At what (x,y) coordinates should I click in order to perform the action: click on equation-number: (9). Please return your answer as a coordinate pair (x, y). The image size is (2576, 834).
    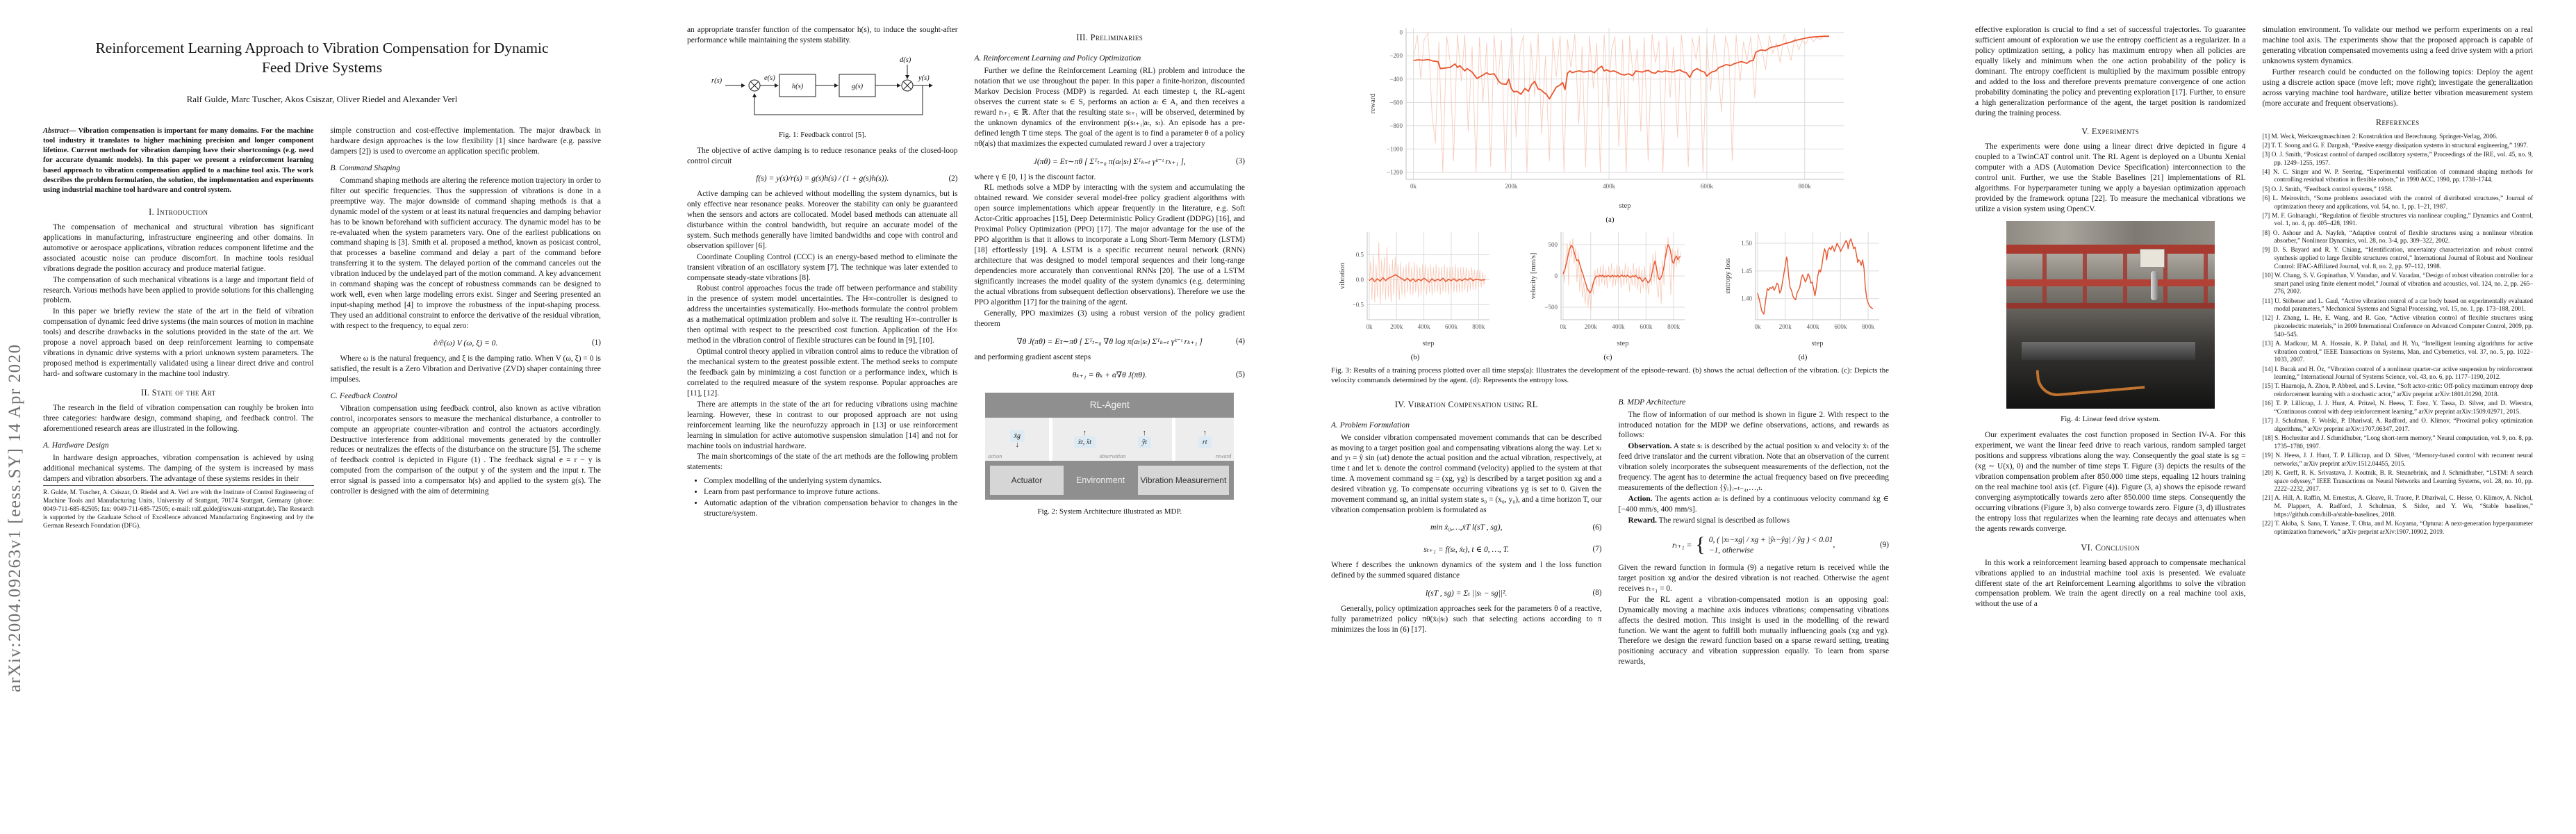
    Looking at the image, I should click on (1884, 544).